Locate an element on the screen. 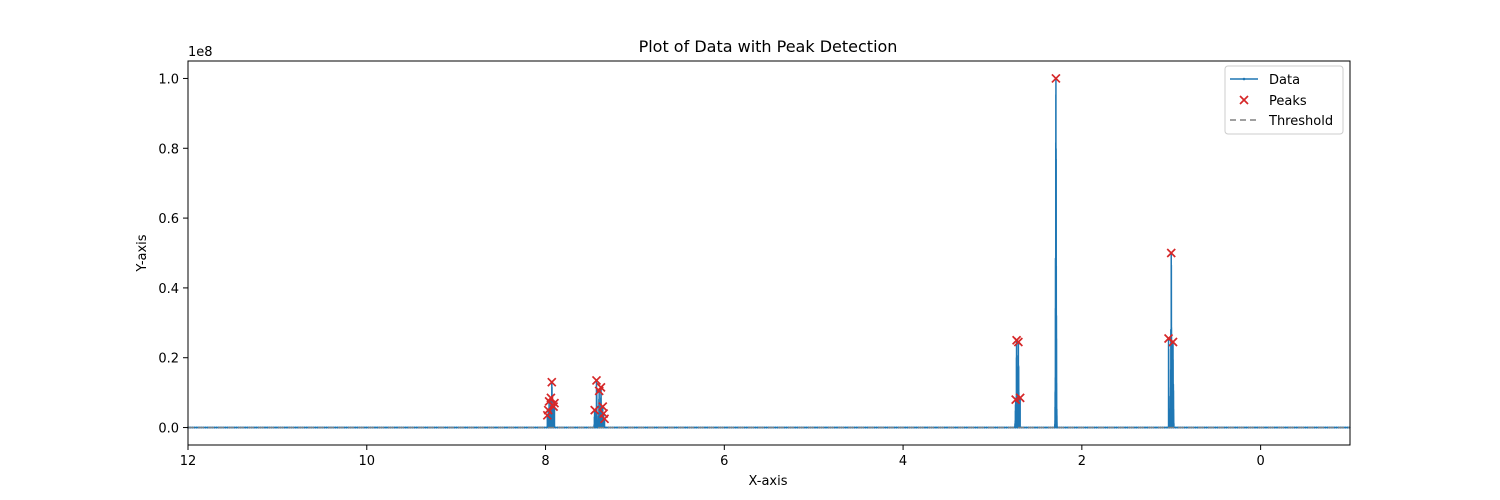 The width and height of the screenshot is (1500, 500). legend-entry: Peaks is located at coordinates (1273, 101).